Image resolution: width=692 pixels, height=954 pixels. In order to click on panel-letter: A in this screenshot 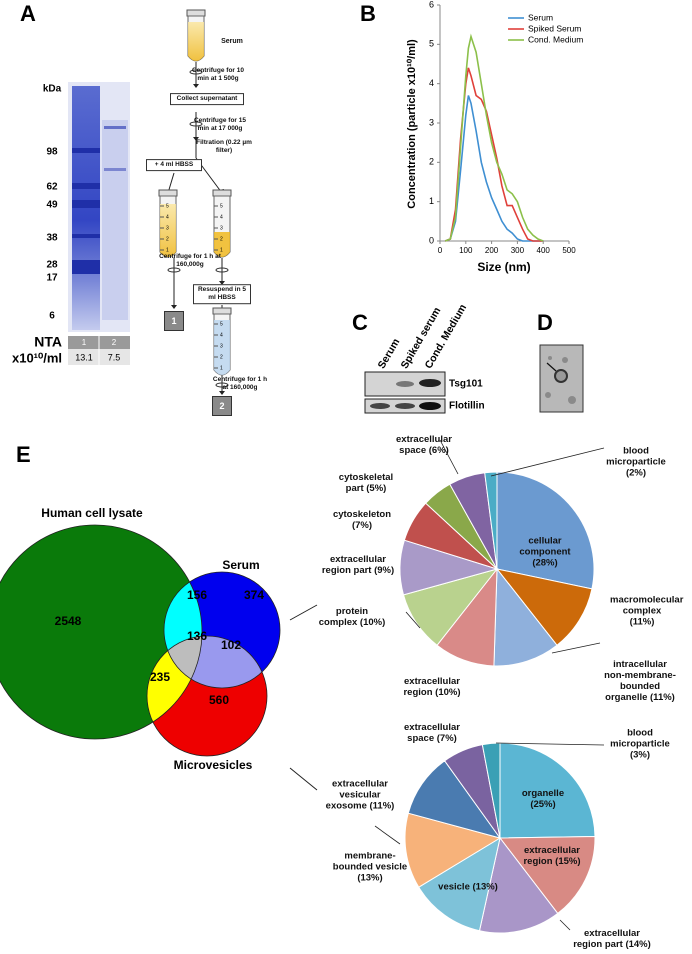, I will do `click(28, 13)`.